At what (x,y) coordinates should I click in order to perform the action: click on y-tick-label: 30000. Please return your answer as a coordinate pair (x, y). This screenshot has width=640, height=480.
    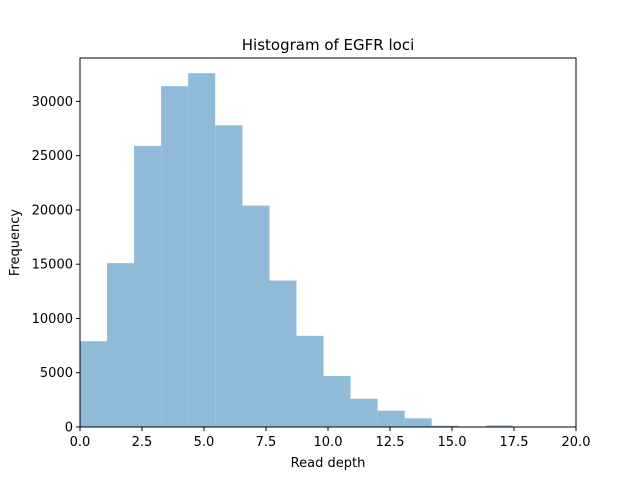
    Looking at the image, I should click on (52, 102).